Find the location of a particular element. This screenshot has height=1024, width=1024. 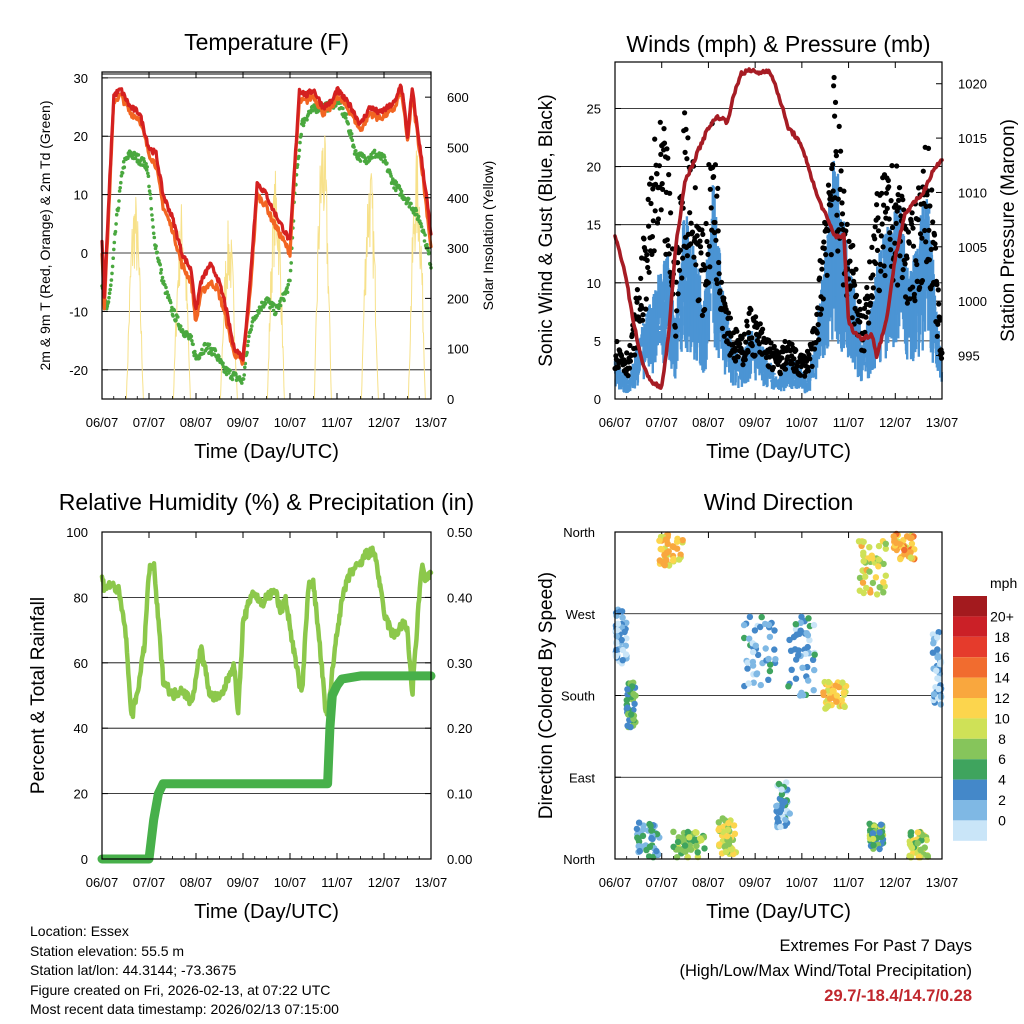

chart-title: Temperature (F) is located at coordinates (266, 42).